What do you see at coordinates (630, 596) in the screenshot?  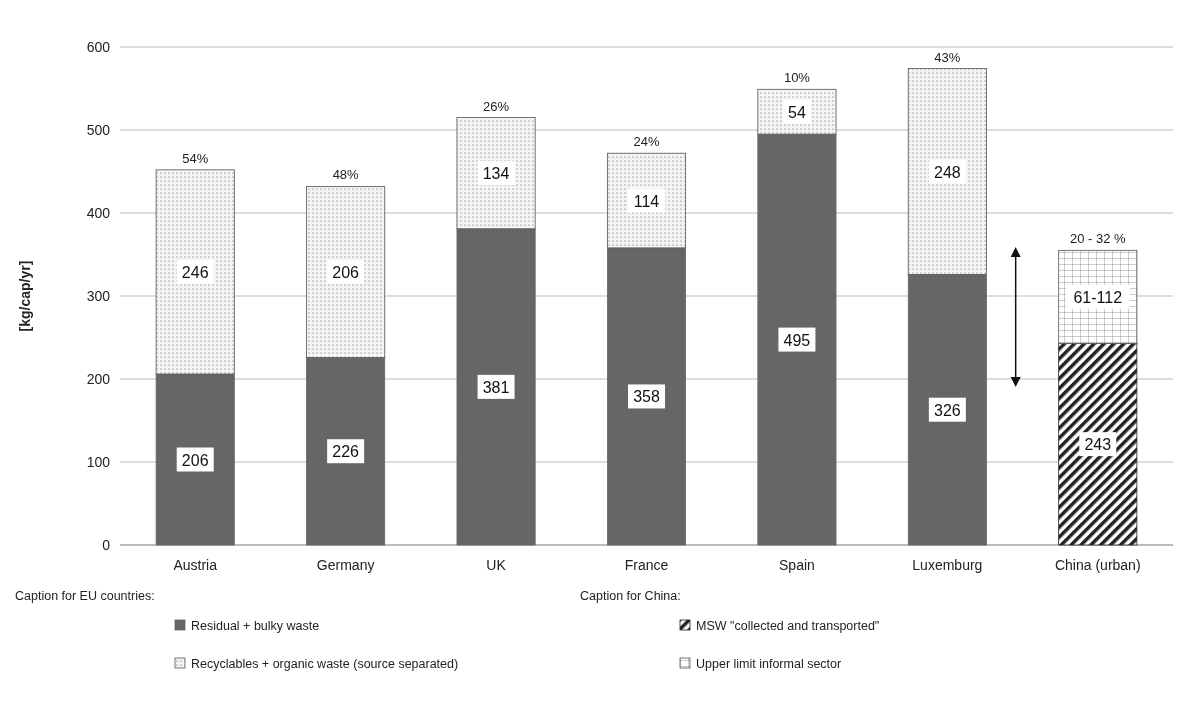 I see `text: Caption for China:` at bounding box center [630, 596].